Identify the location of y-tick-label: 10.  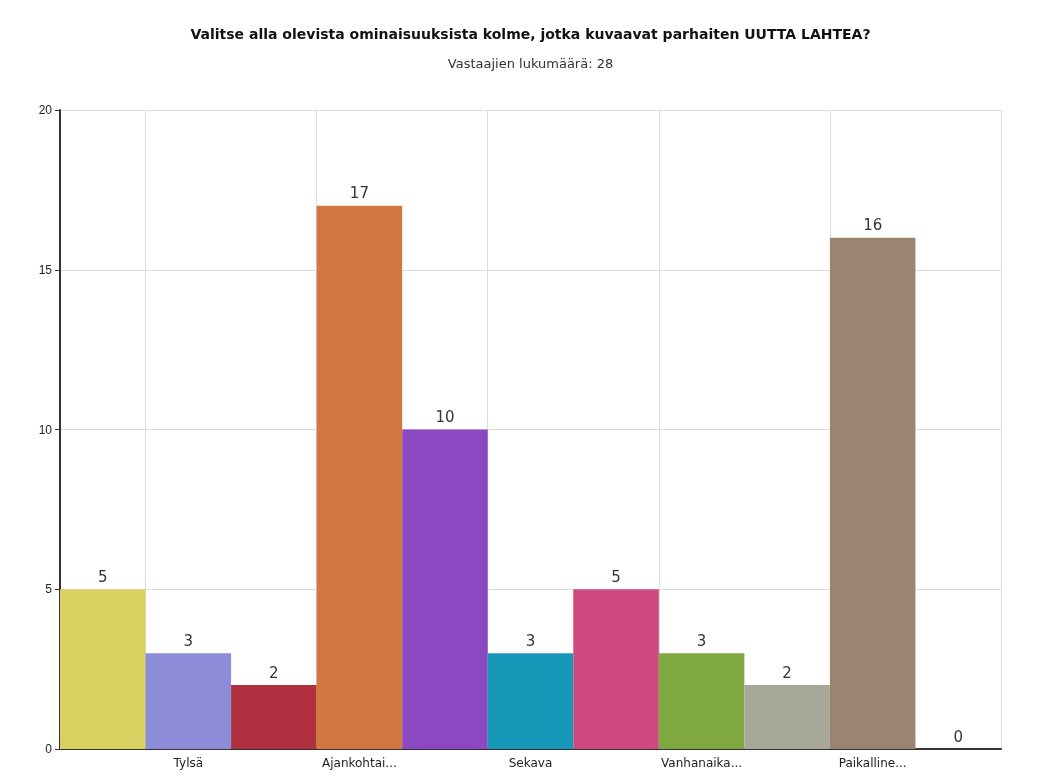
(45, 429).